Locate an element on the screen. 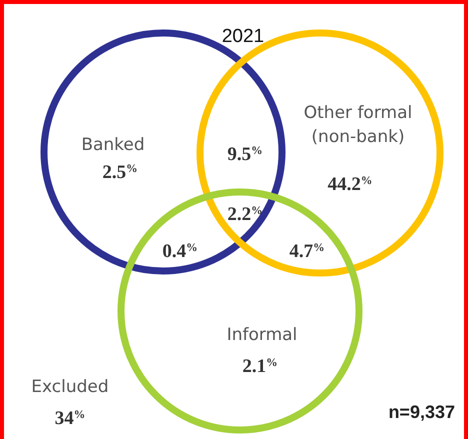 The height and width of the screenshot is (439, 468). data-label: 2.5$^{%}$ is located at coordinates (120, 172).